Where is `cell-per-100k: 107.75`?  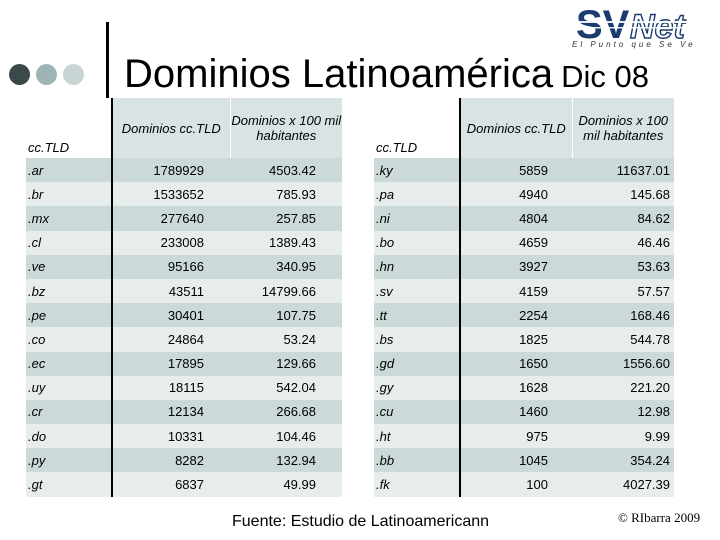 cell-per-100k: 107.75 is located at coordinates (286, 315).